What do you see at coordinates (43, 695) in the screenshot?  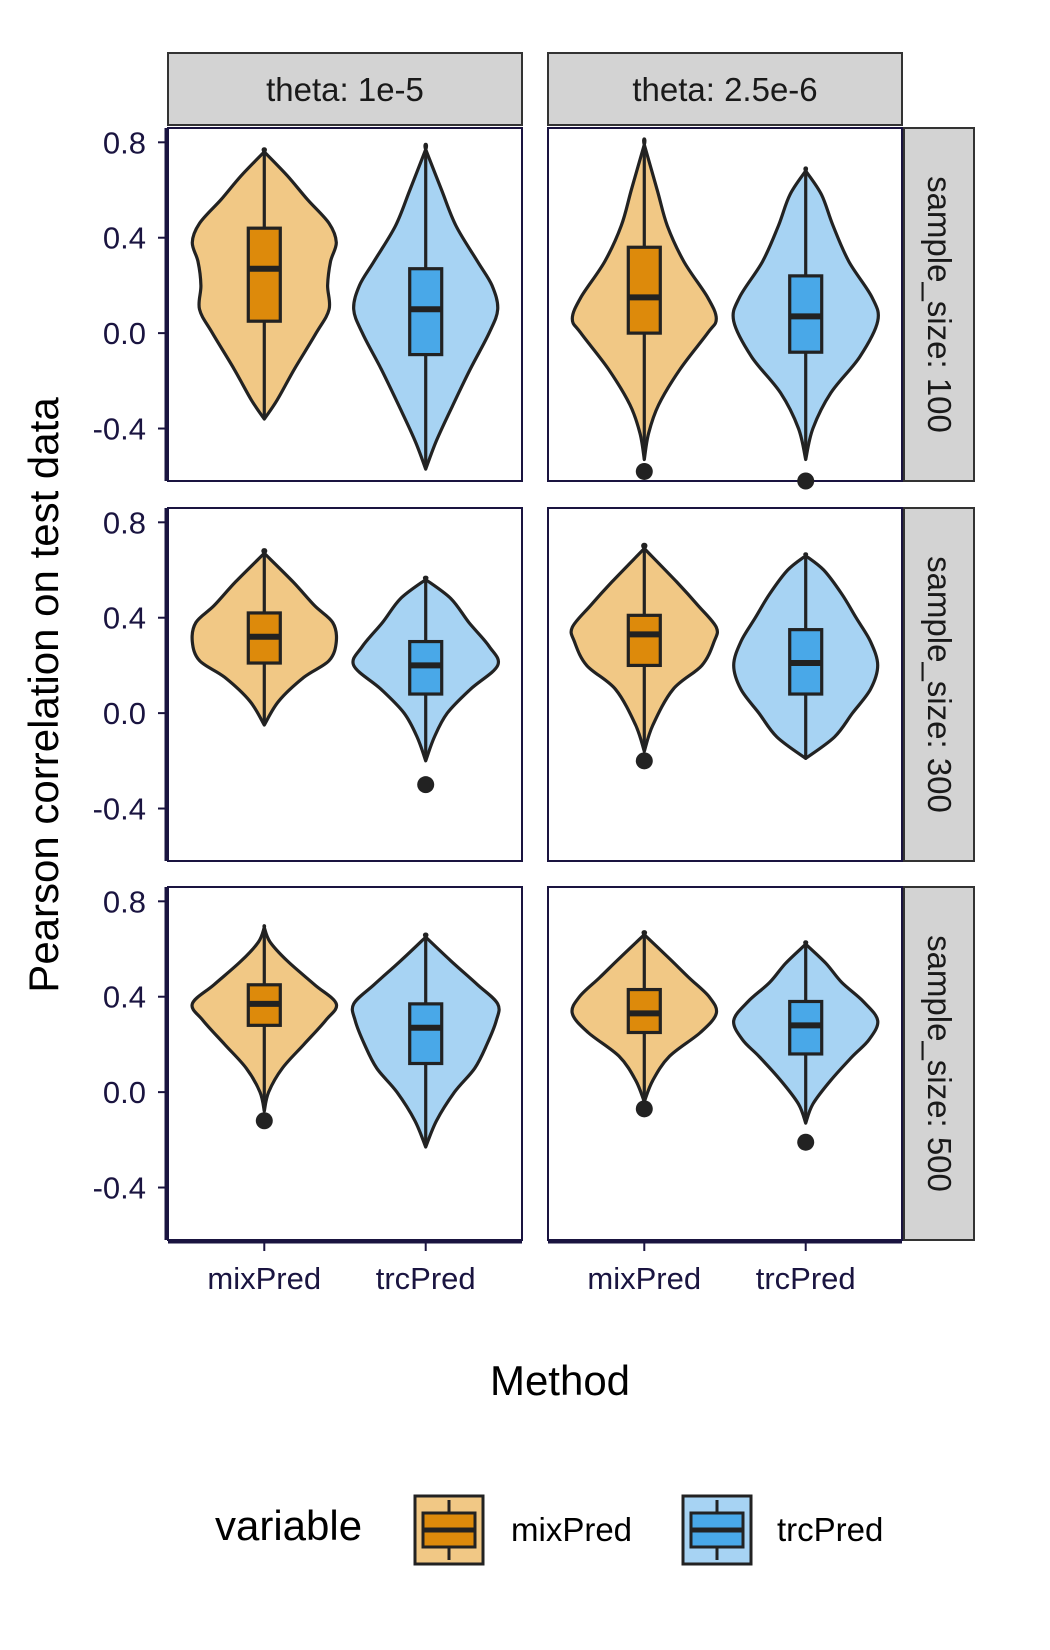 I see `y-axis-title: Pearson correlation on test data` at bounding box center [43, 695].